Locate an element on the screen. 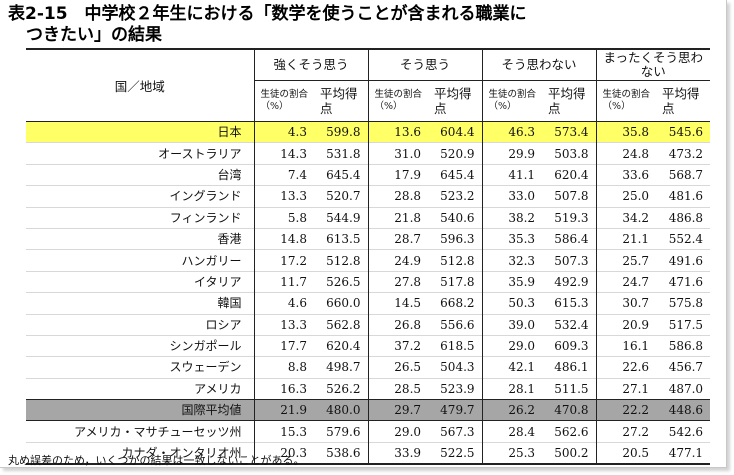 The width and height of the screenshot is (734, 475). student-pct-cell: 32.3 is located at coordinates (511, 260).